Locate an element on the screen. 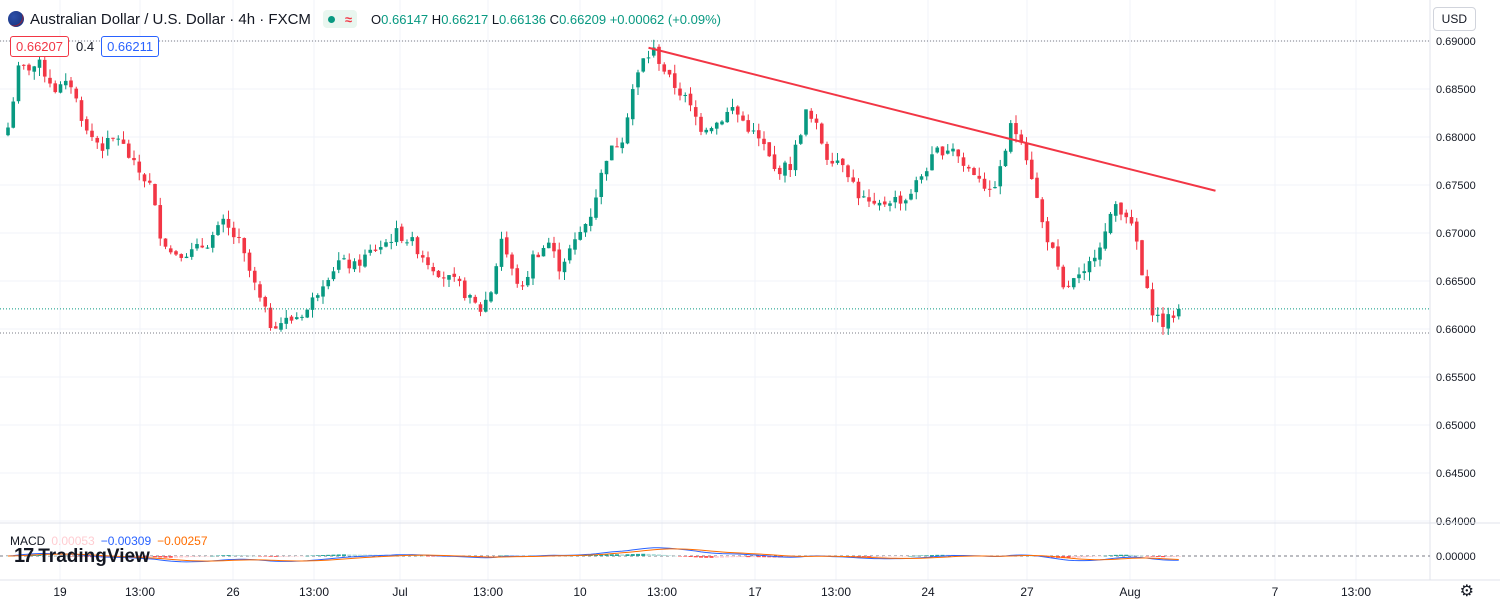 The width and height of the screenshot is (1500, 606). tradingview-logo: 17 TradingView is located at coordinates (82, 556).